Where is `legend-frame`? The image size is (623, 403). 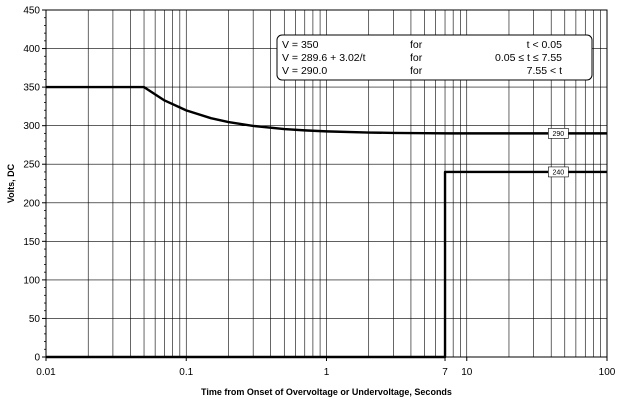
legend-frame is located at coordinates (434, 57).